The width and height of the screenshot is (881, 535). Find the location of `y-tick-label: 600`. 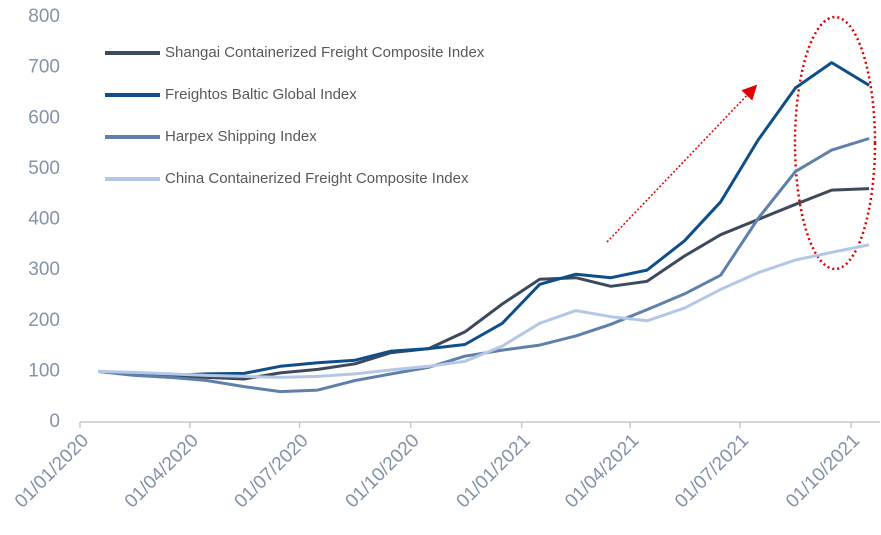

y-tick-label: 600 is located at coordinates (44, 117).